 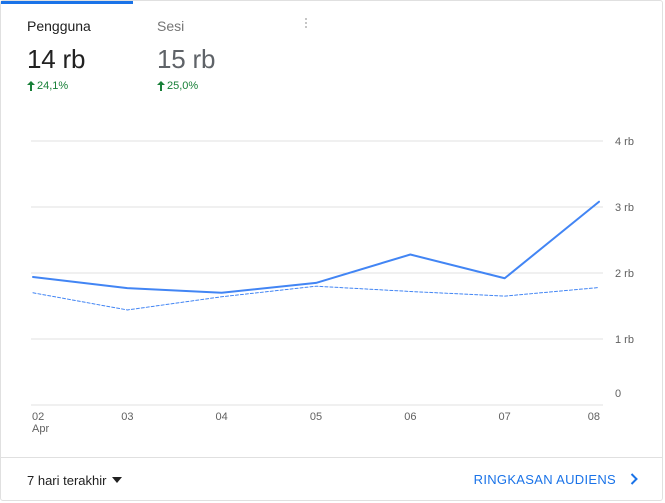 What do you see at coordinates (82, 86) in the screenshot?
I see `users-change: 24,1%` at bounding box center [82, 86].